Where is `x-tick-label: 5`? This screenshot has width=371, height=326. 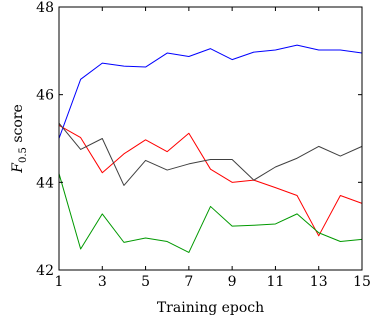 x-tick-label: 5 is located at coordinates (145, 282).